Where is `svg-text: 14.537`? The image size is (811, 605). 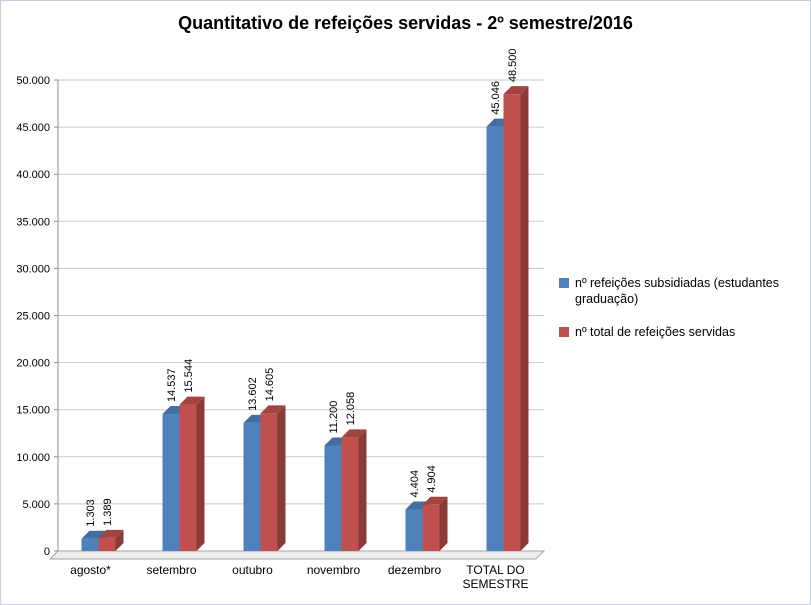
svg-text: 14.537 is located at coordinates (172, 385).